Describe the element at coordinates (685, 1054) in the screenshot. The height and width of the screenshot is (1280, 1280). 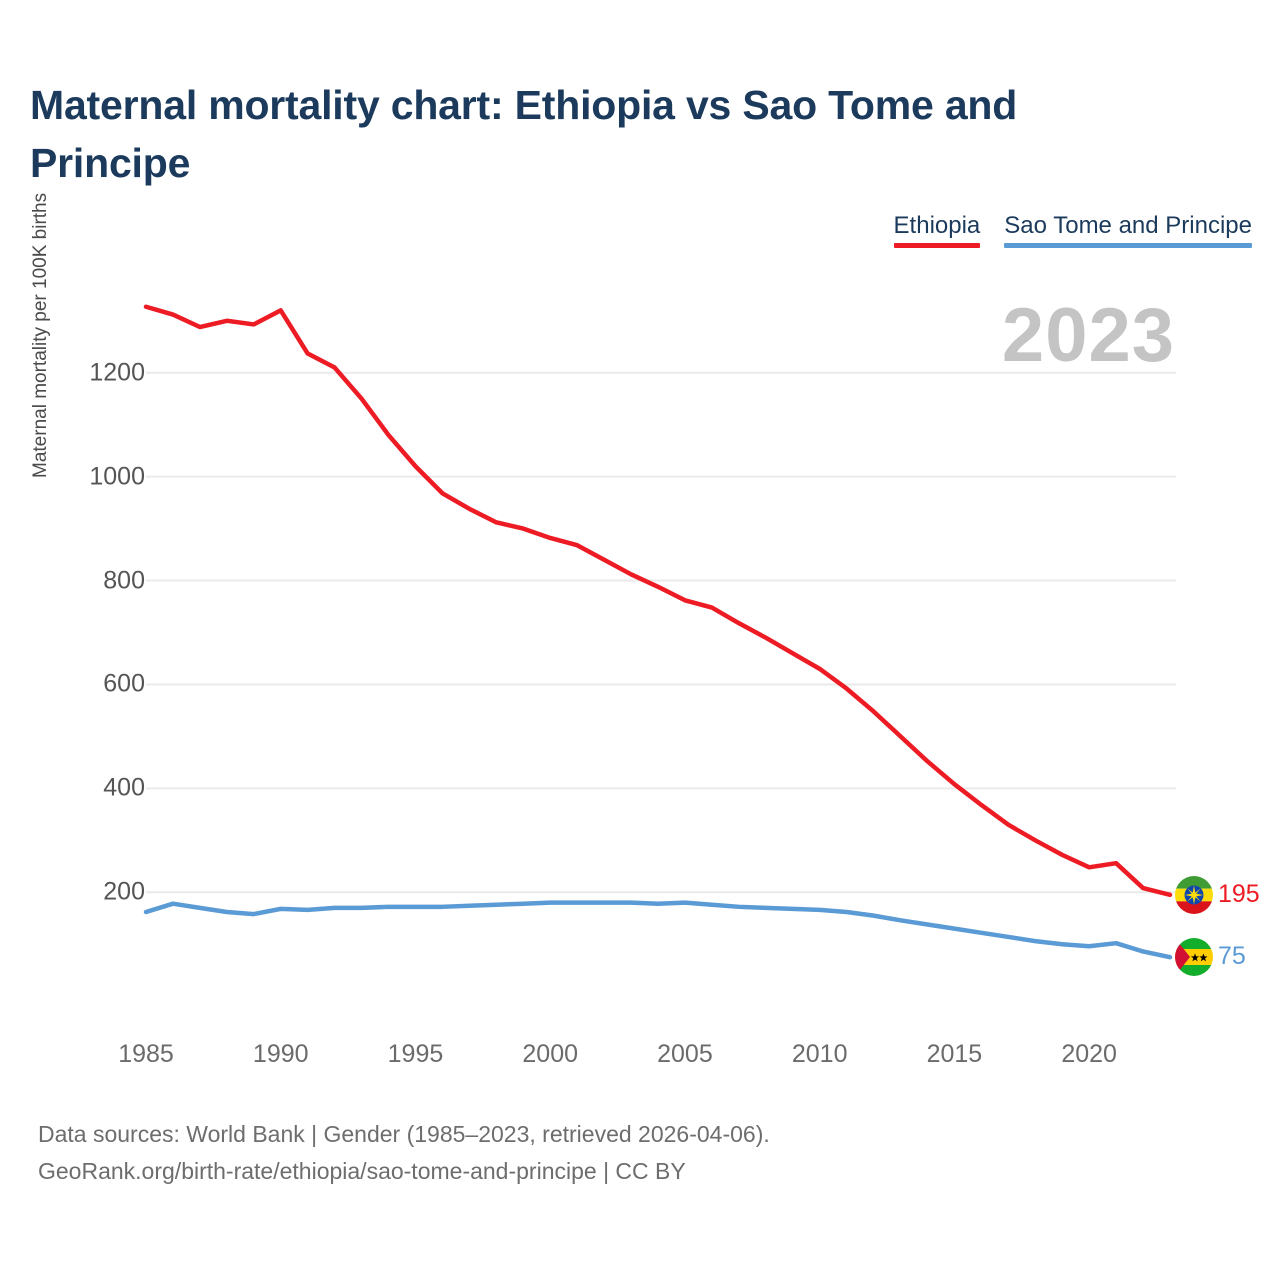
I see `x-tick-label: 2005` at that location.